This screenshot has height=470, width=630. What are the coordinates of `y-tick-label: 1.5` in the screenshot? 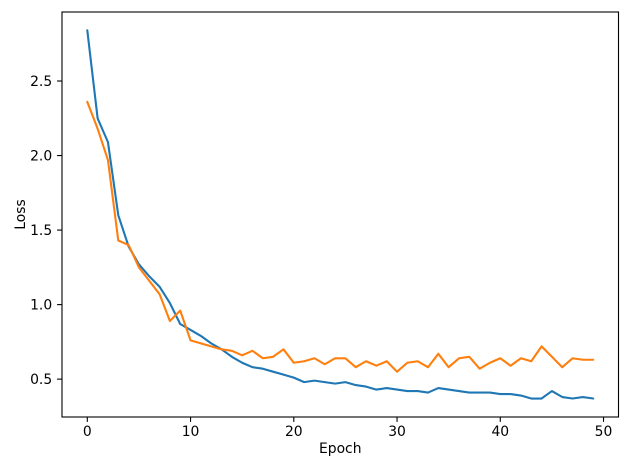 It's located at (41, 231).